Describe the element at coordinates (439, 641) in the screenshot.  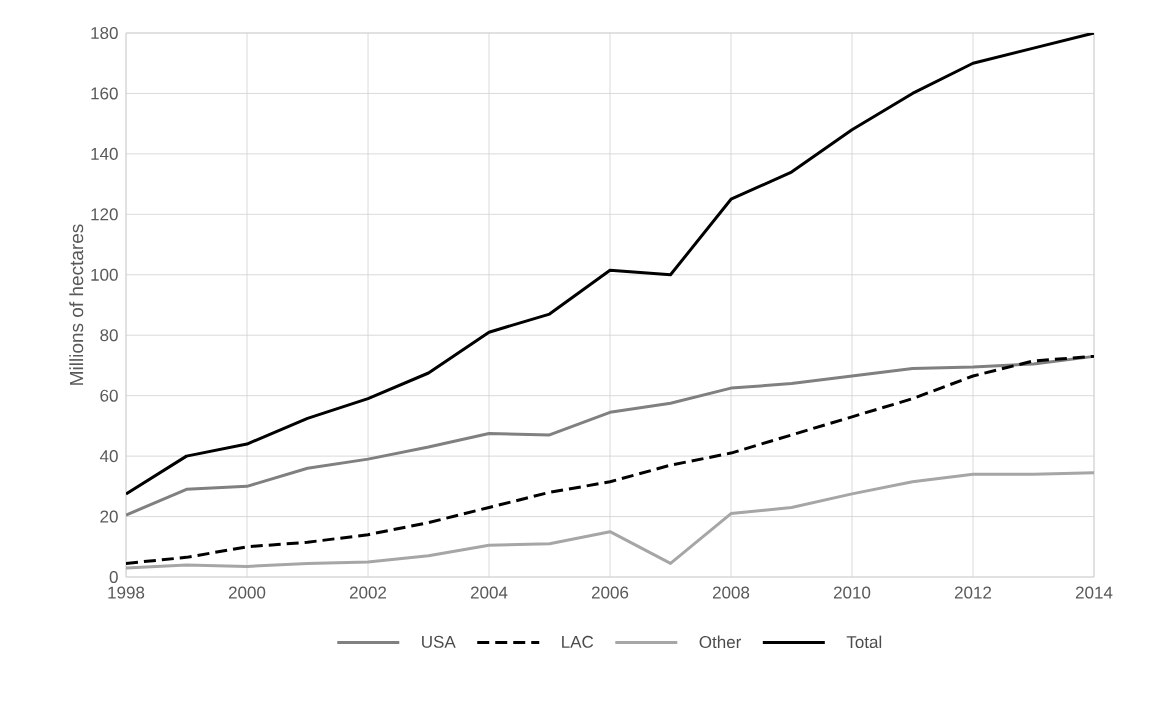
I see `legend-label: USA` at that location.